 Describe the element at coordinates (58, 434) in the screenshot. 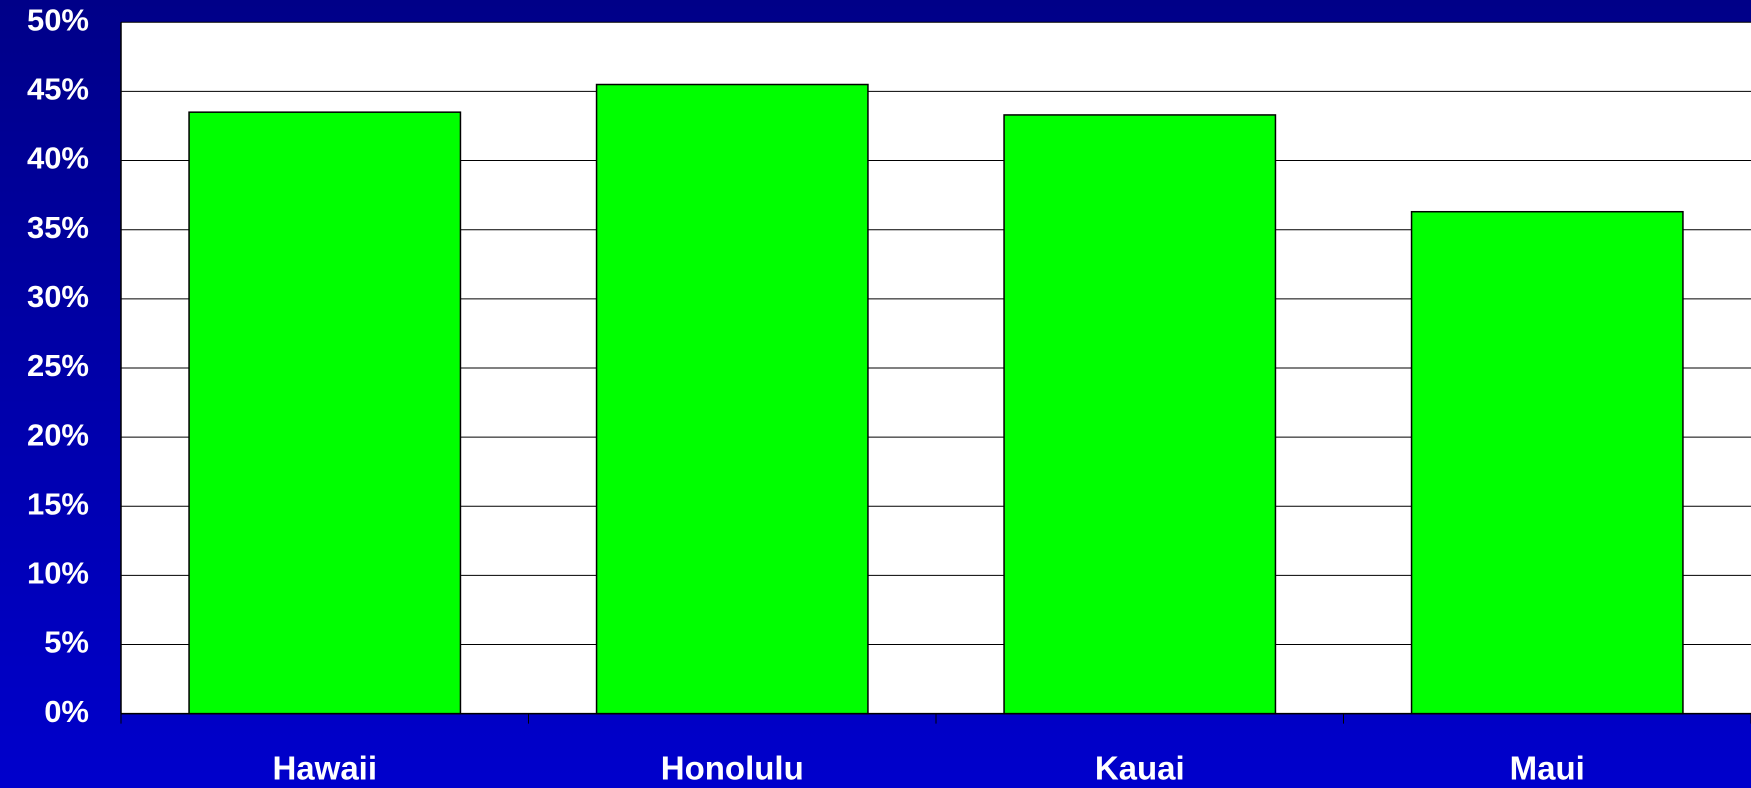

I see `y-tick-label: 20%` at that location.